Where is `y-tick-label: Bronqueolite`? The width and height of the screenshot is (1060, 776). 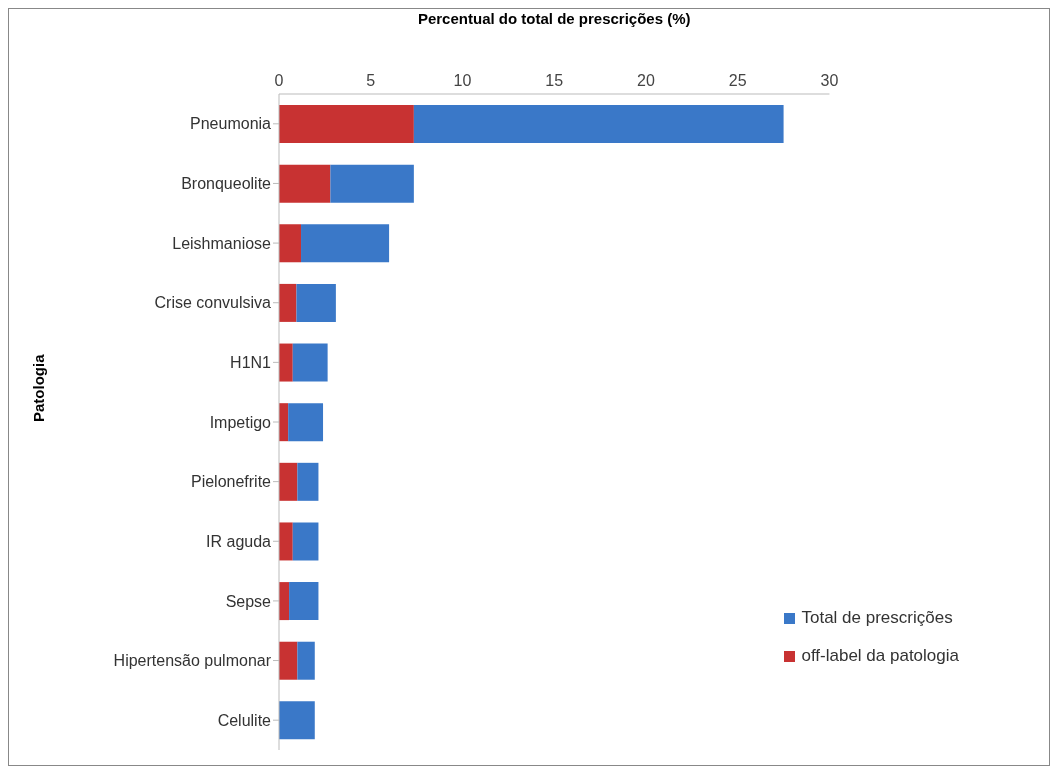 y-tick-label: Bronqueolite is located at coordinates (226, 184).